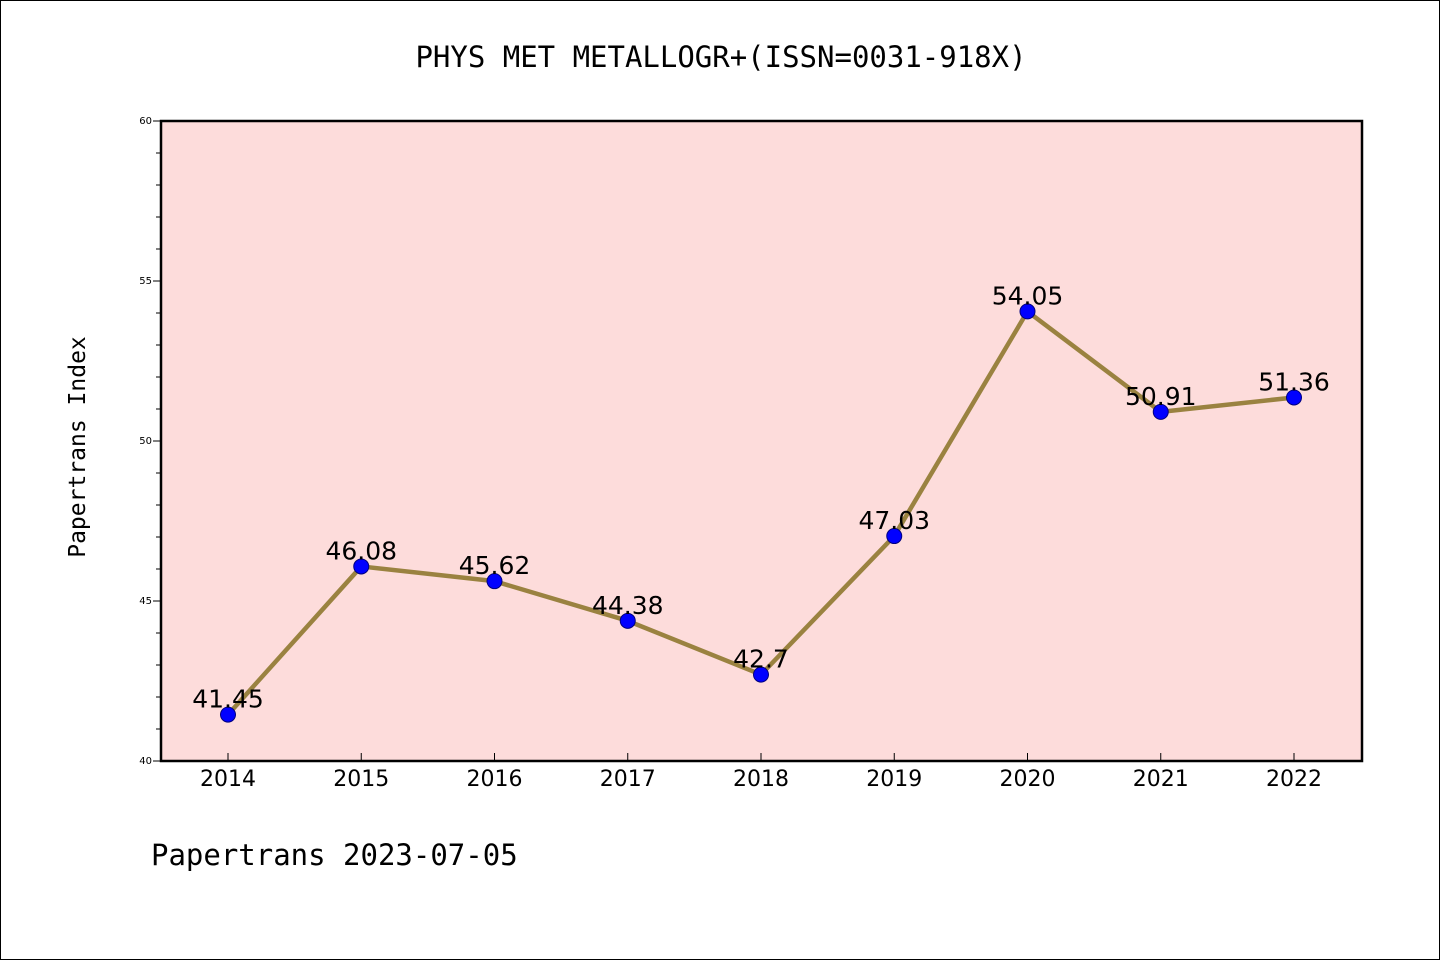 This screenshot has height=961, width=1440. Describe the element at coordinates (1161, 779) in the screenshot. I see `x-tick-label: 2021` at that location.